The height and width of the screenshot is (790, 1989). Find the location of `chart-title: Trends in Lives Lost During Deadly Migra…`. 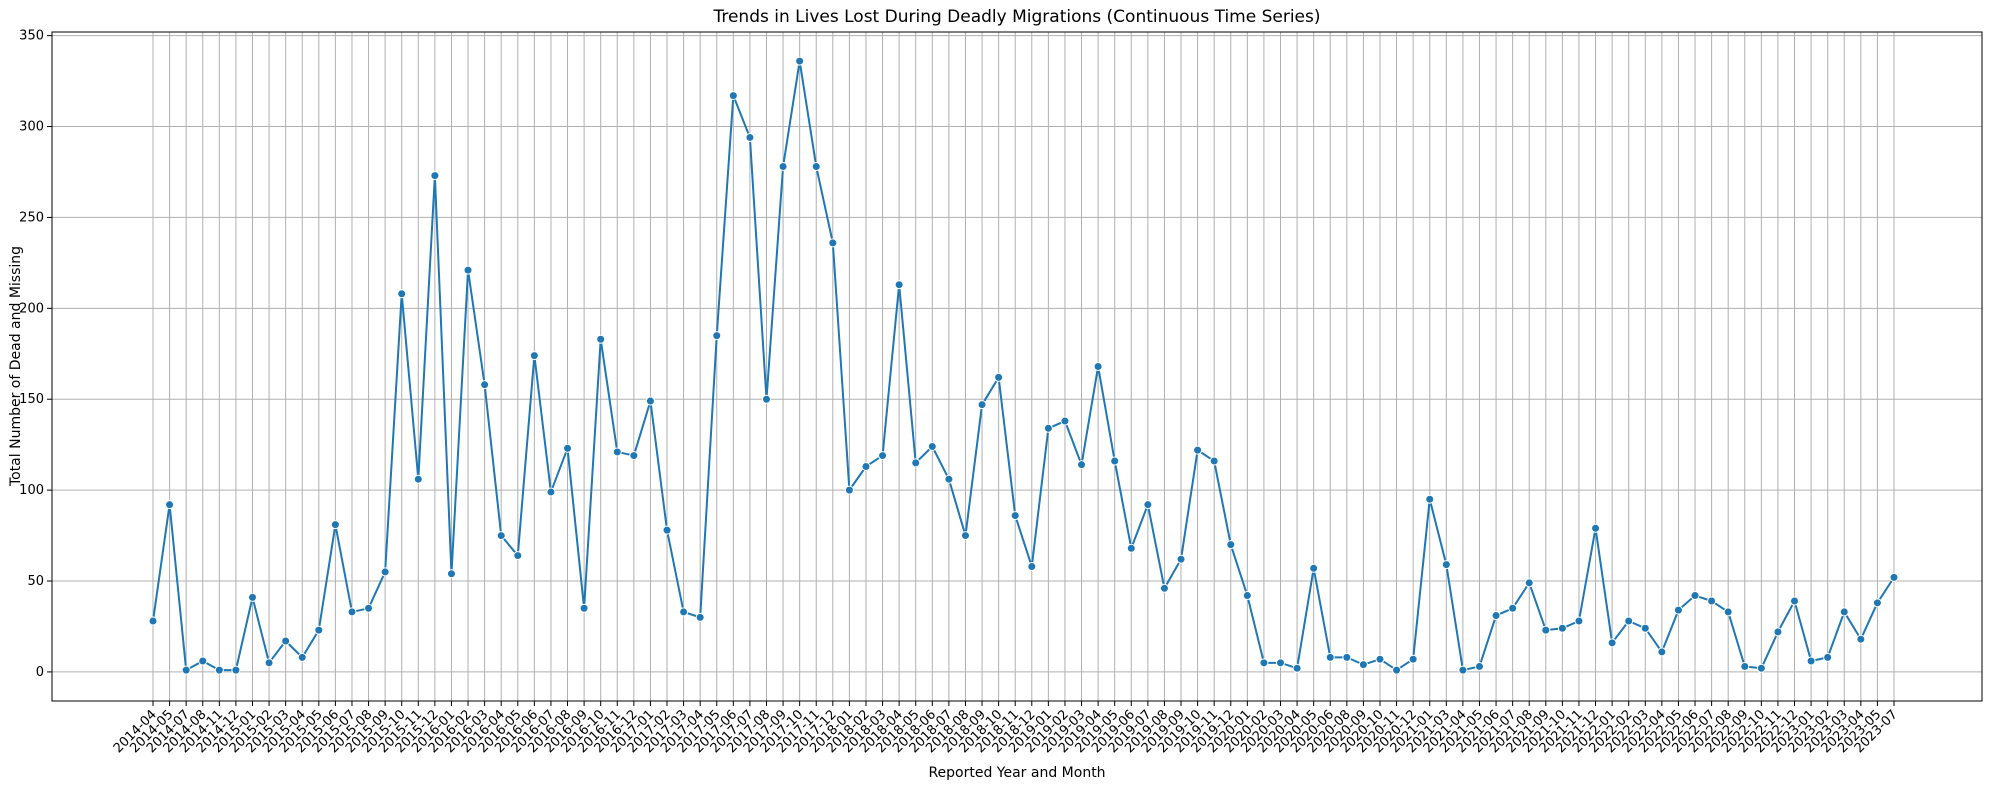

chart-title: Trends in Lives Lost During Deadly Migra… is located at coordinates (1016, 17).